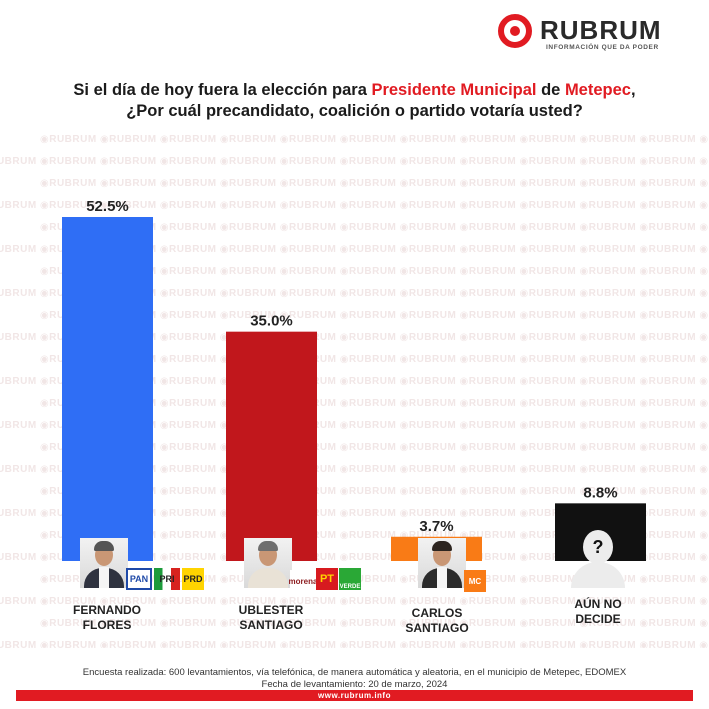  I want to click on candidate-label-carlos: CARLOS SANTIAGO, so click(437, 621).